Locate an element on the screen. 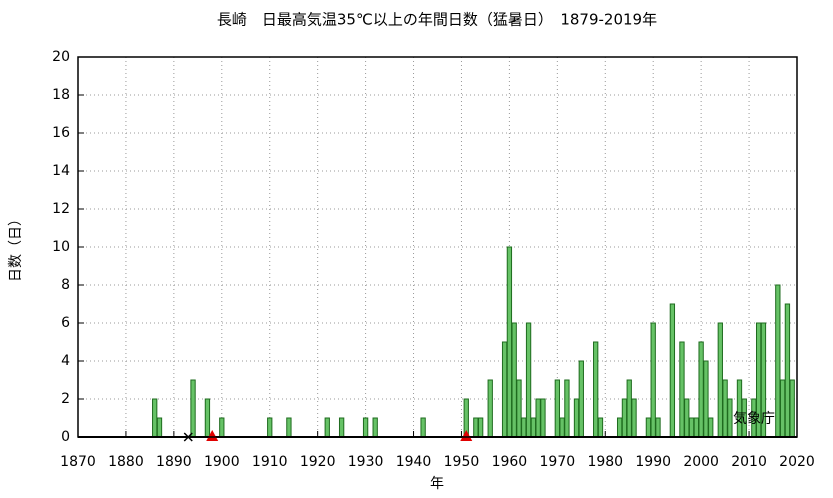 The width and height of the screenshot is (833, 498). y-tick-label: 0 is located at coordinates (65, 437).